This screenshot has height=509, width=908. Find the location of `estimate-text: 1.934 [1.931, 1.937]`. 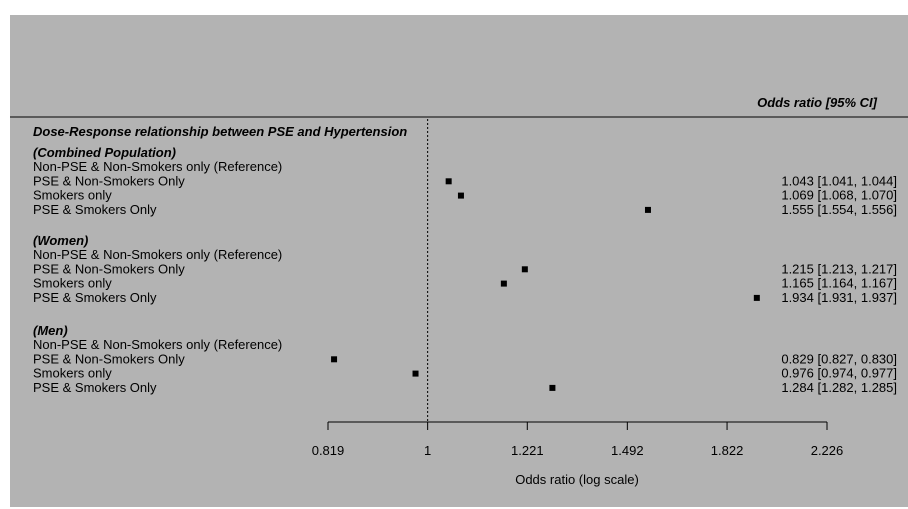

estimate-text: 1.934 [1.931, 1.937] is located at coordinates (839, 297).